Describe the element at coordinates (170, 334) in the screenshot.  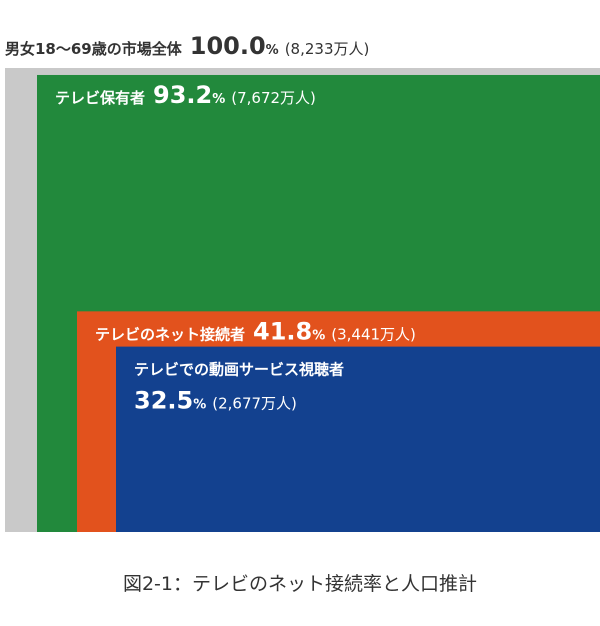
I see `series-name: テレビのネット接続者` at that location.